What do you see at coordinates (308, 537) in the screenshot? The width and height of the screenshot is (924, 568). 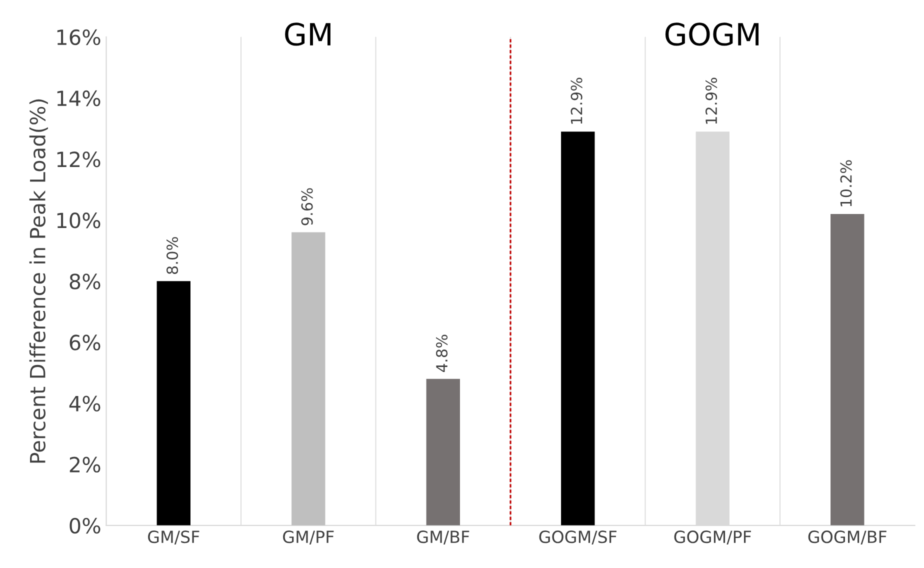 I see `x-tick-label: GM/PF` at bounding box center [308, 537].